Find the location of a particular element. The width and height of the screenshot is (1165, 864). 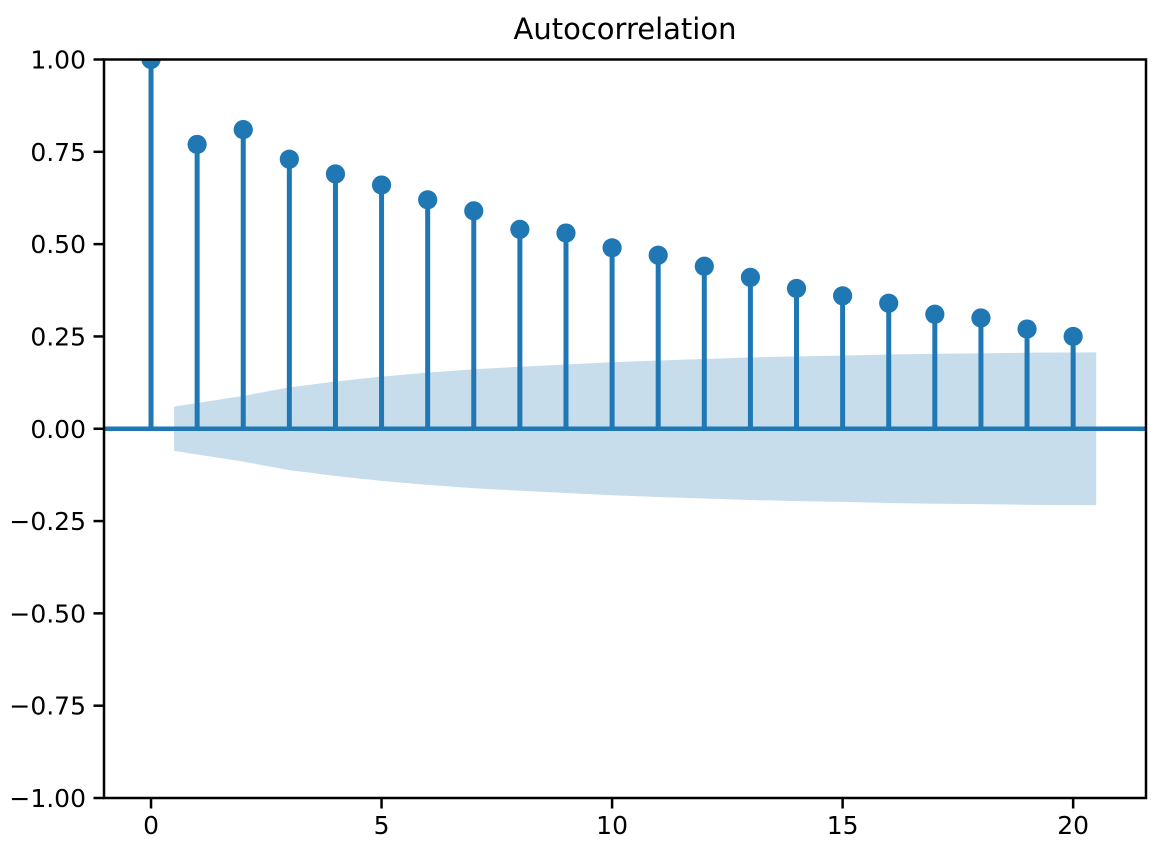

chart-title: Autocorrelation is located at coordinates (625, 29).